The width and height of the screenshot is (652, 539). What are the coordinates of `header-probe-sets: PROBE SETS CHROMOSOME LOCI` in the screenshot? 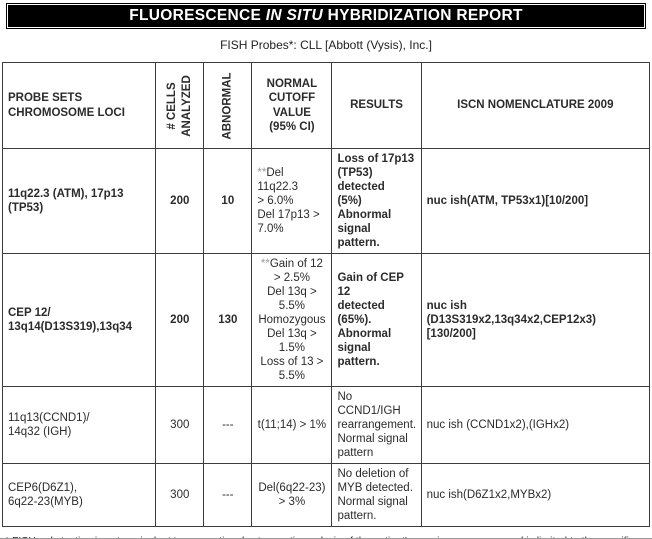 It's located at (79, 105).